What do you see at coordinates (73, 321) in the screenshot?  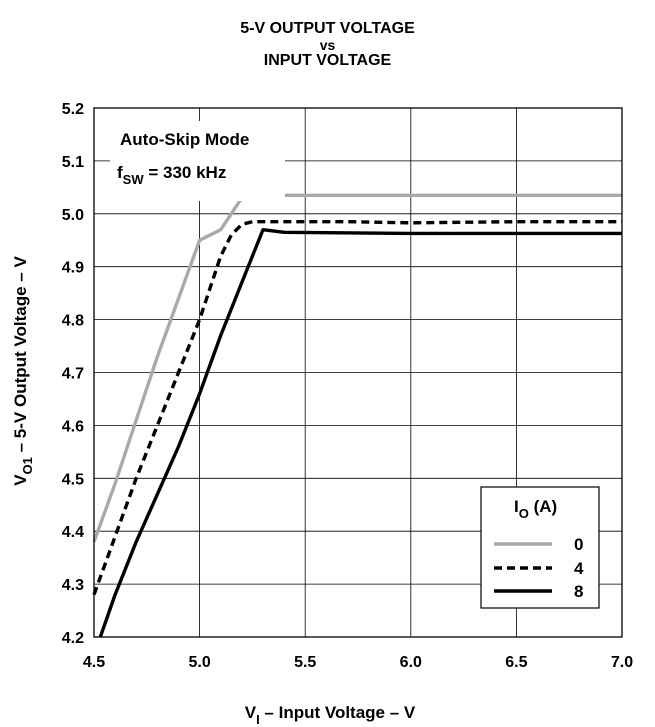 I see `y-tick-label: 4.8` at bounding box center [73, 321].